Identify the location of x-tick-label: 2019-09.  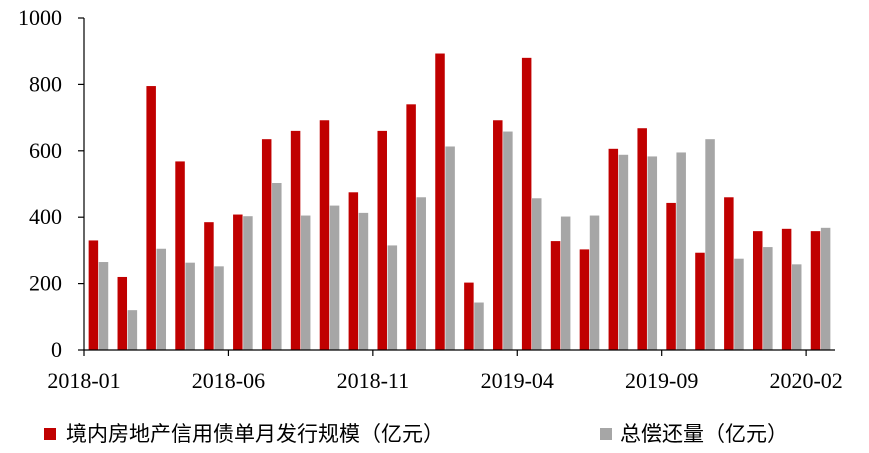
(661, 380).